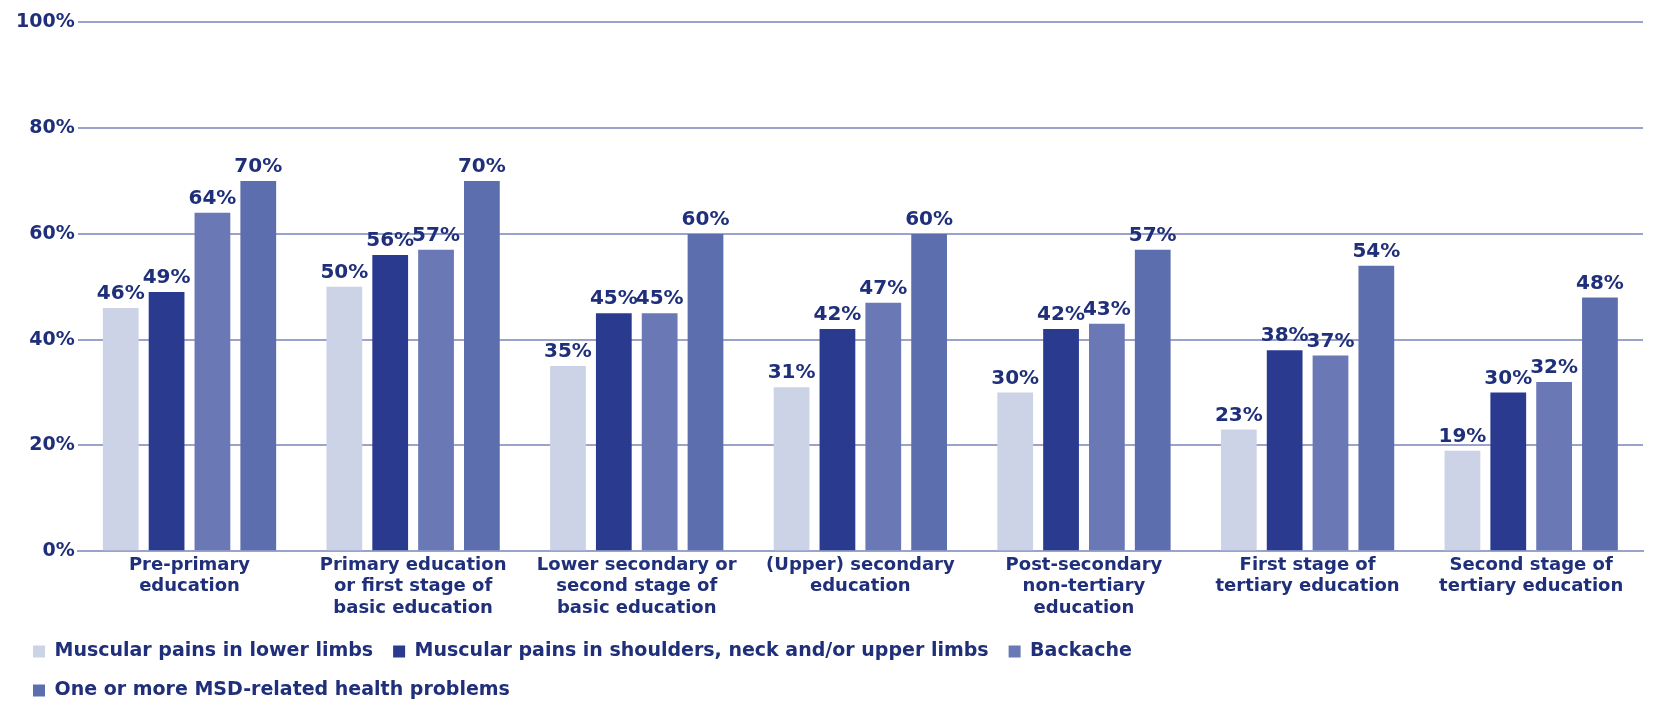 The width and height of the screenshot is (1671, 723). What do you see at coordinates (166, 276) in the screenshot?
I see `data-label: 49%` at bounding box center [166, 276].